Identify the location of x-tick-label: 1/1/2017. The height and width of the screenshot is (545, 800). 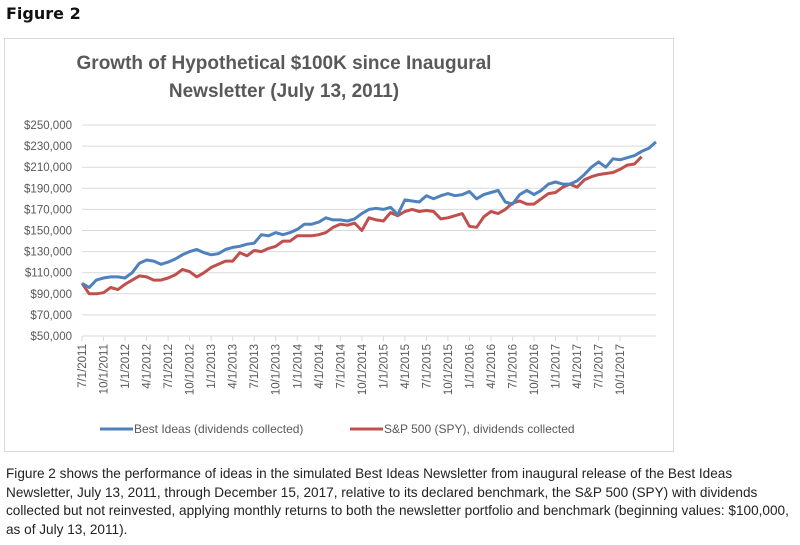
(557, 366).